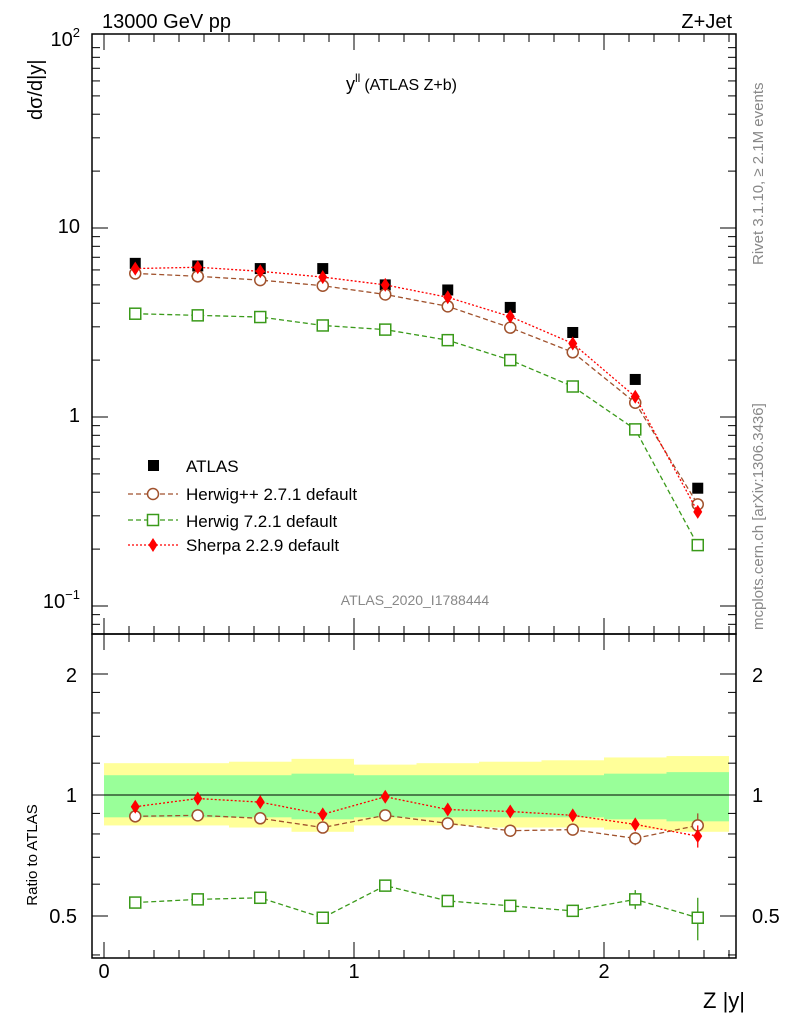 The width and height of the screenshot is (786, 1024). What do you see at coordinates (103, 972) in the screenshot?
I see `xtick-label: 0` at bounding box center [103, 972].